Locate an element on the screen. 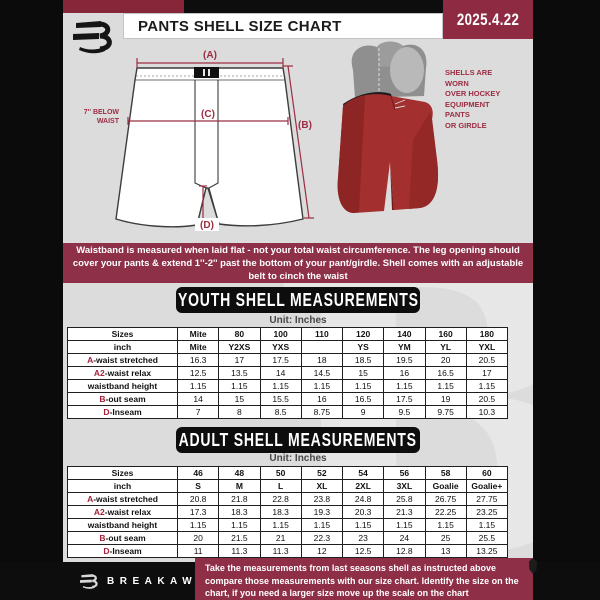 The image size is (600, 600). row-label: B-out seam is located at coordinates (122, 538).